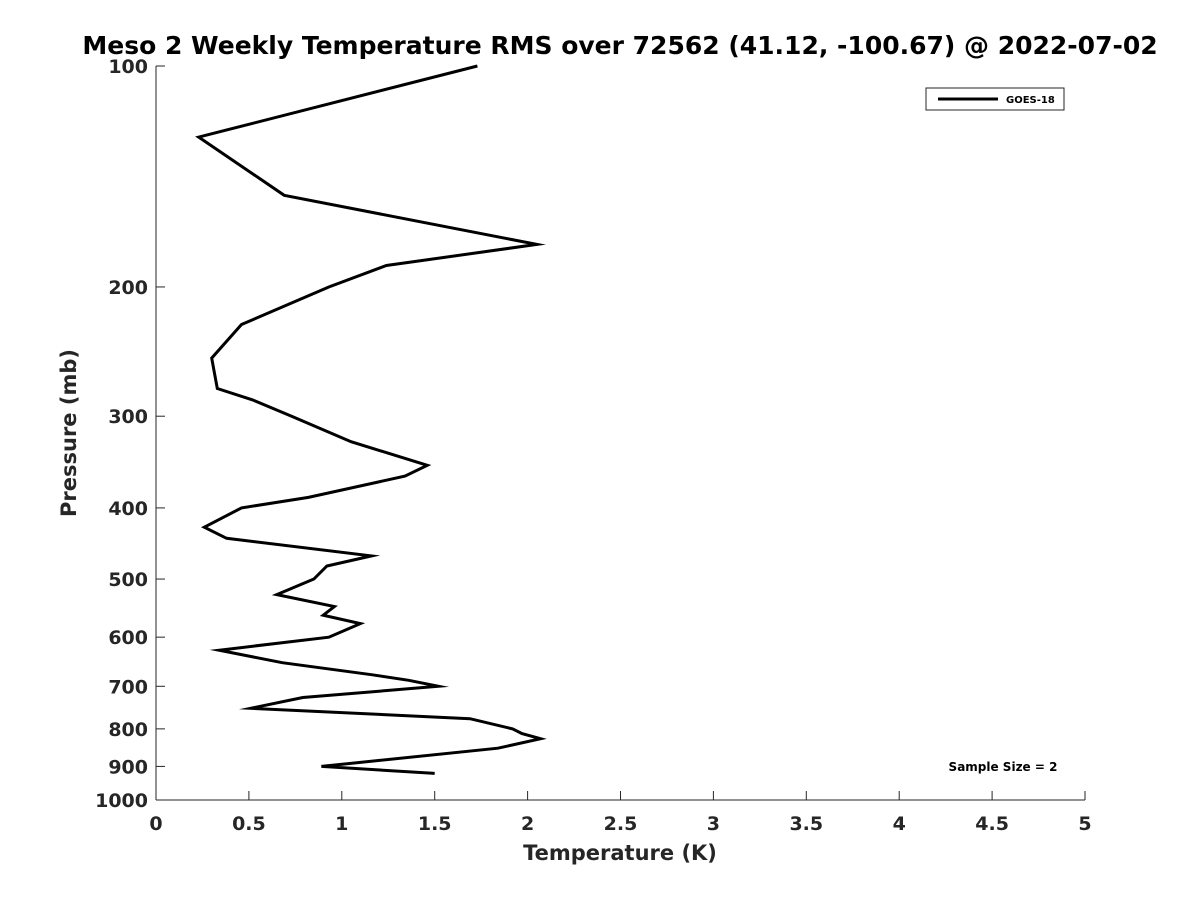  What do you see at coordinates (1003, 767) in the screenshot?
I see `sample-size-annotation: Sample Size = 2` at bounding box center [1003, 767].